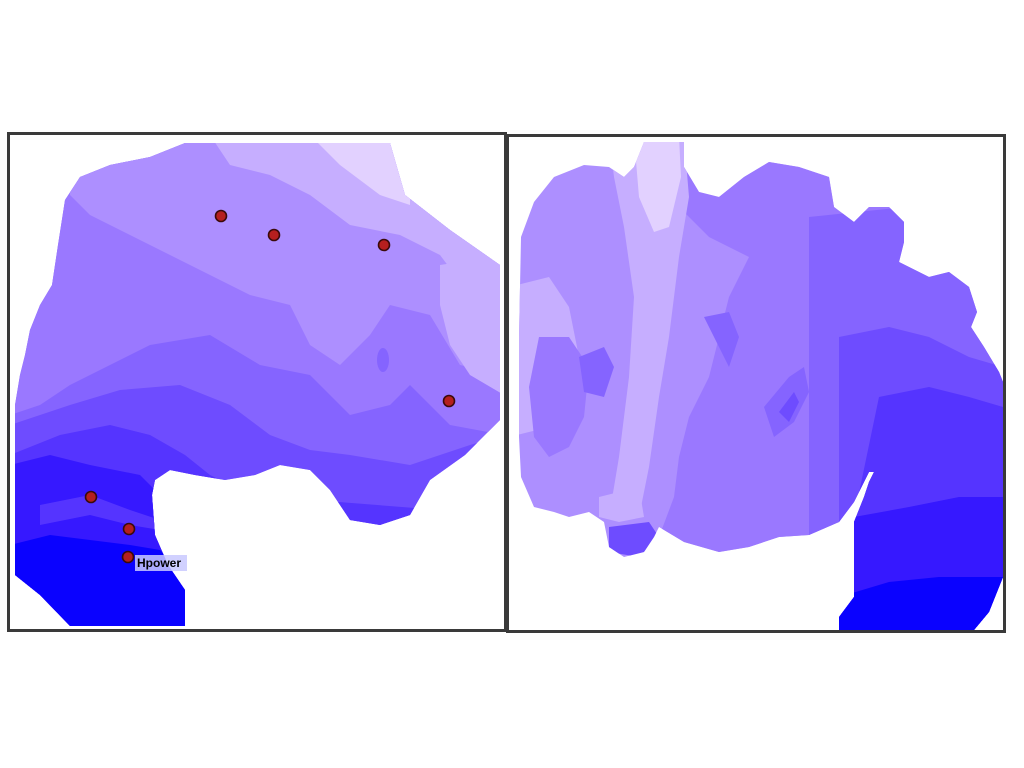 The height and width of the screenshot is (768, 1024). What do you see at coordinates (360, 174) in the screenshot?
I see `left-band-peak` at bounding box center [360, 174].